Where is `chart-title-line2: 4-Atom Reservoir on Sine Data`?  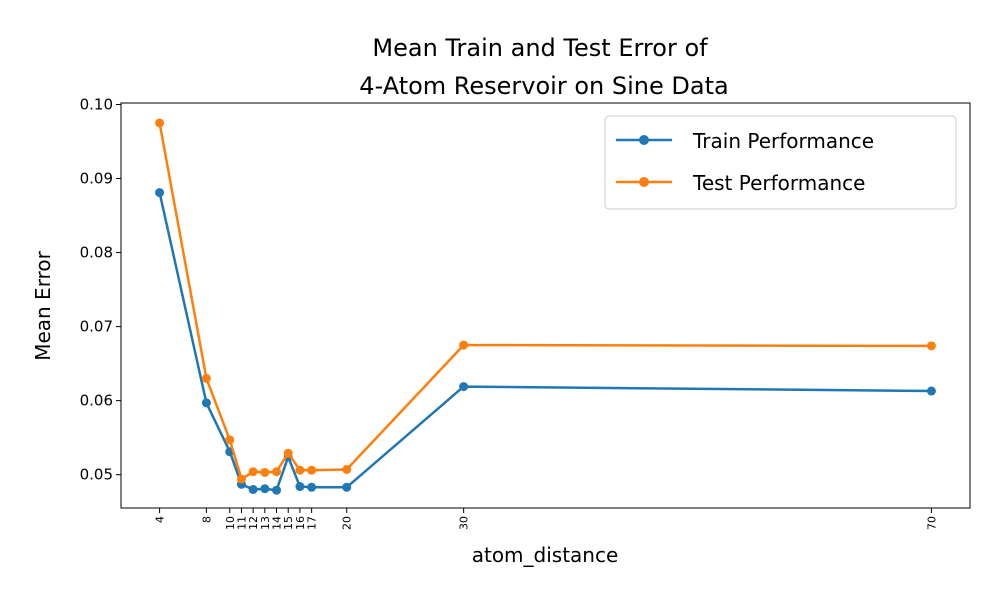
chart-title-line2: 4-Atom Reservoir on Sine Data is located at coordinates (543, 86).